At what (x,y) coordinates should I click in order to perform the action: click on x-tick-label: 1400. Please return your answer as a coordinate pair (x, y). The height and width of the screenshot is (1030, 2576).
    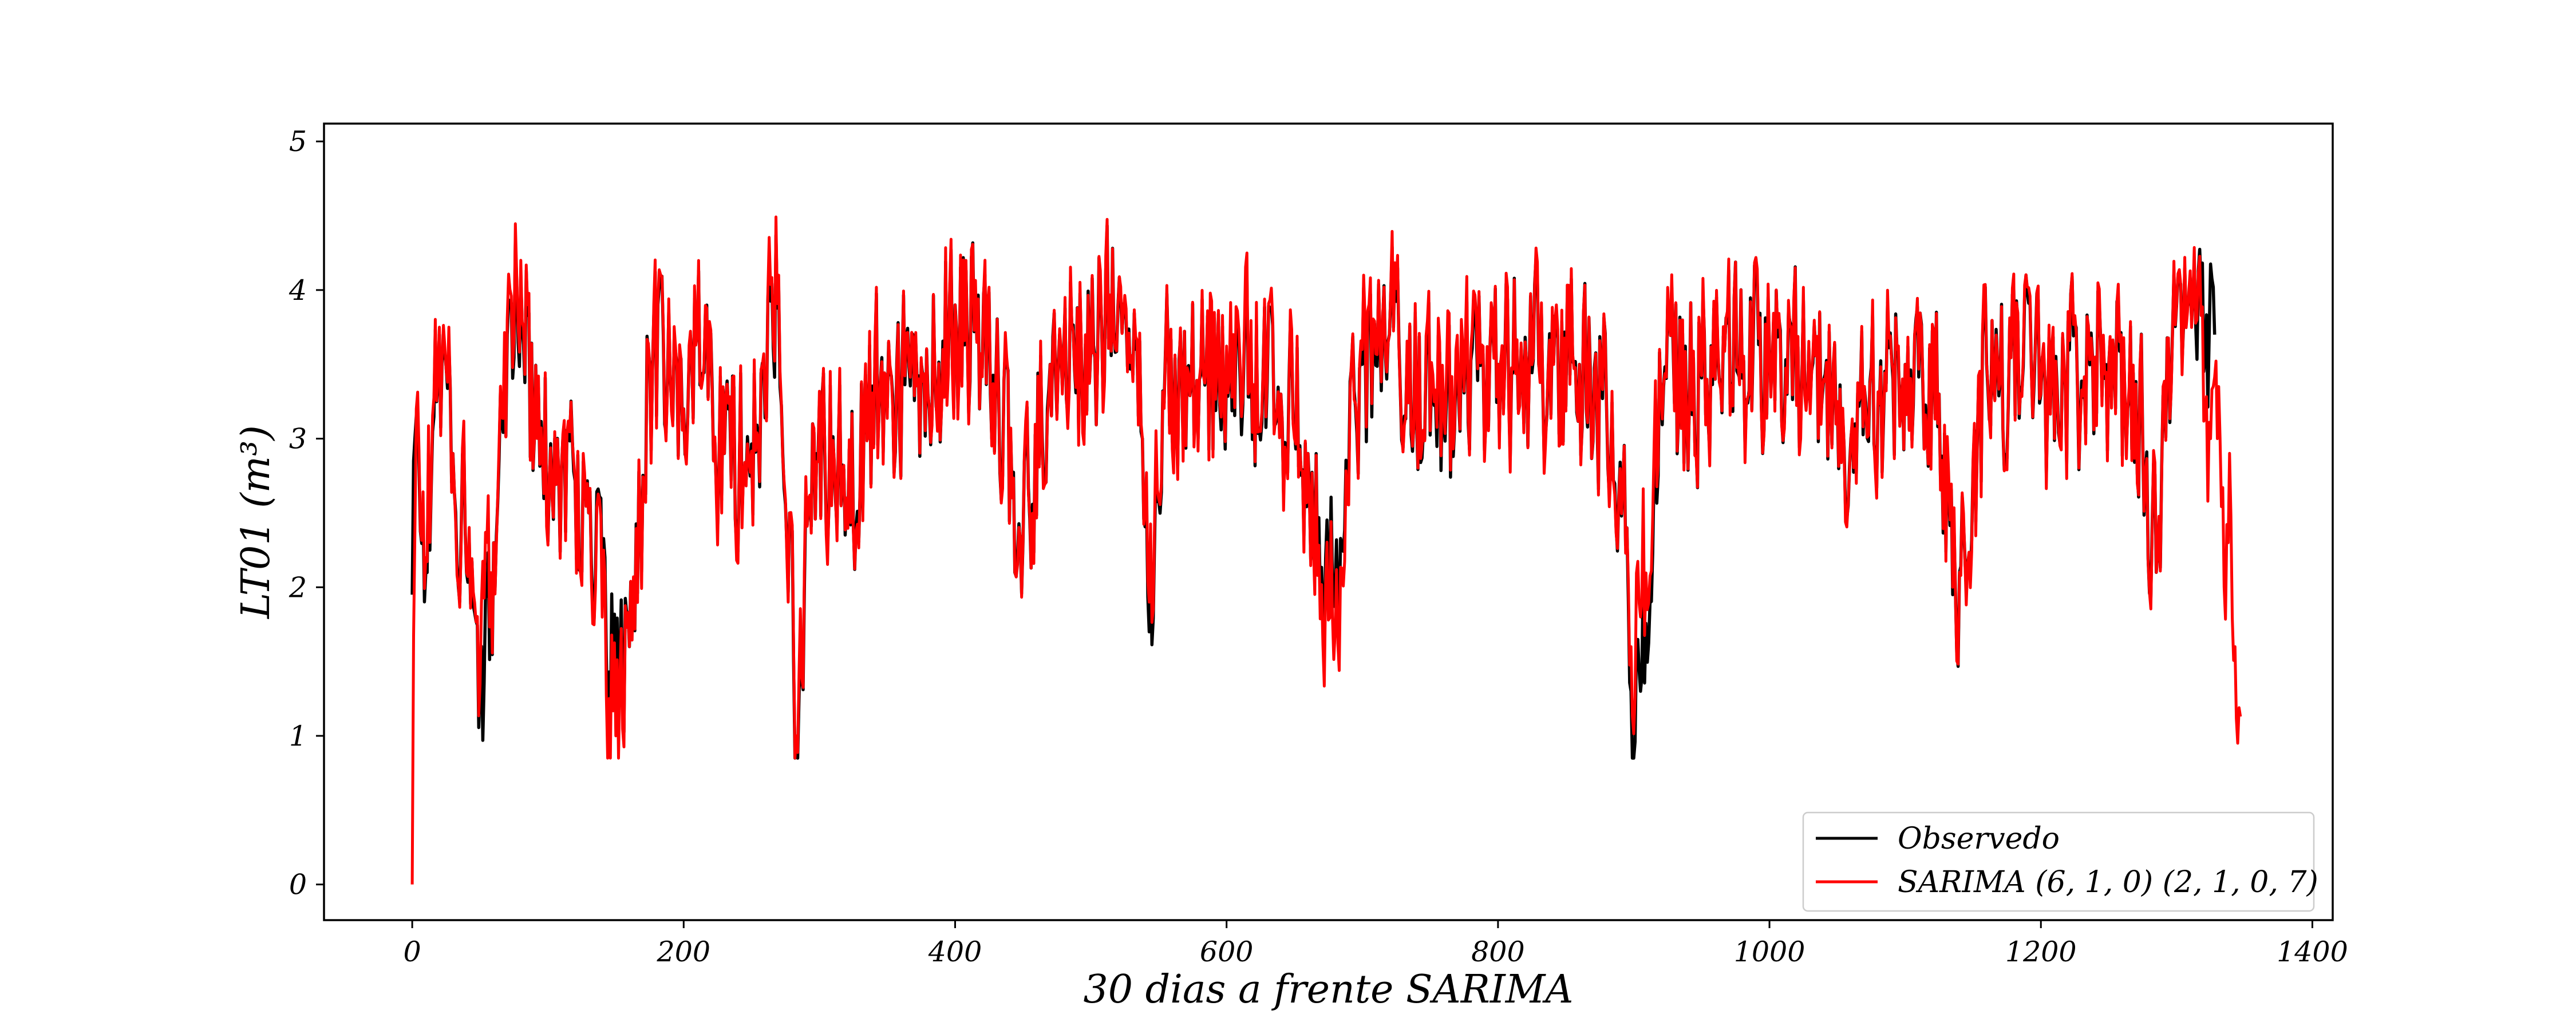
    Looking at the image, I should click on (2312, 952).